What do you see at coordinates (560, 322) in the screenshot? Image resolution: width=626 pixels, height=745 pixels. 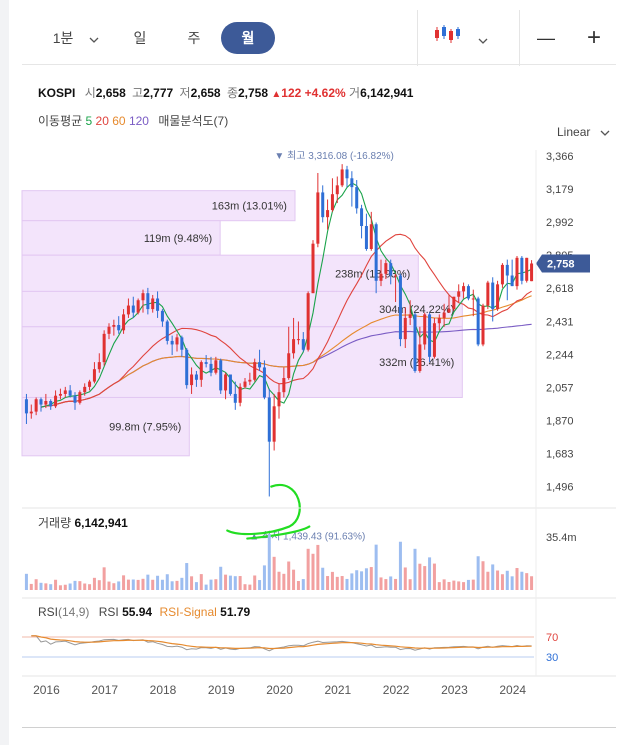 I see `y-tick-label: 2,431` at bounding box center [560, 322].